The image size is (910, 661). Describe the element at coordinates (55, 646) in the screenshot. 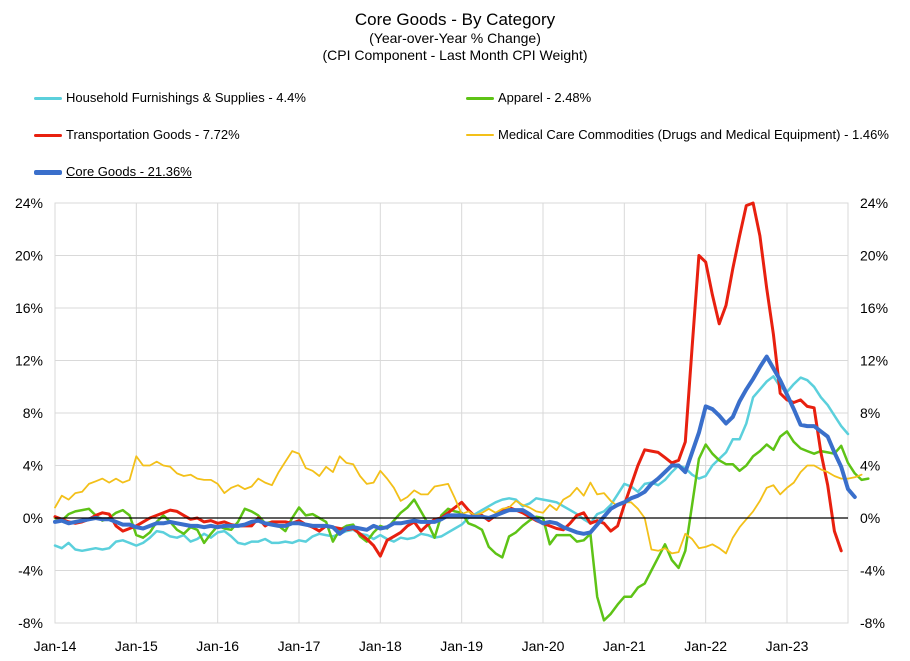

I see `x-tick-label: Jan-14` at that location.